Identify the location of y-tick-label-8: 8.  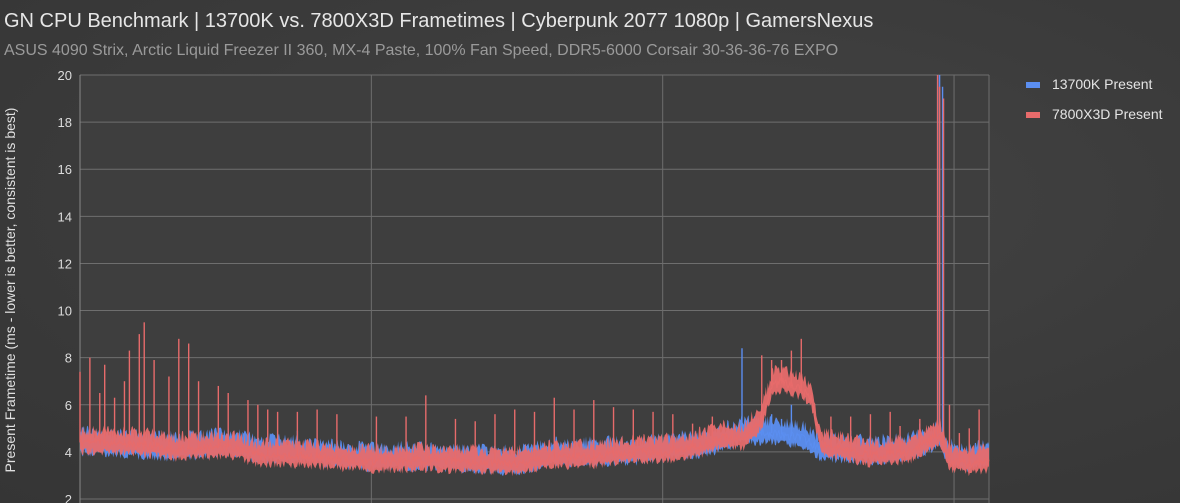
(68, 358).